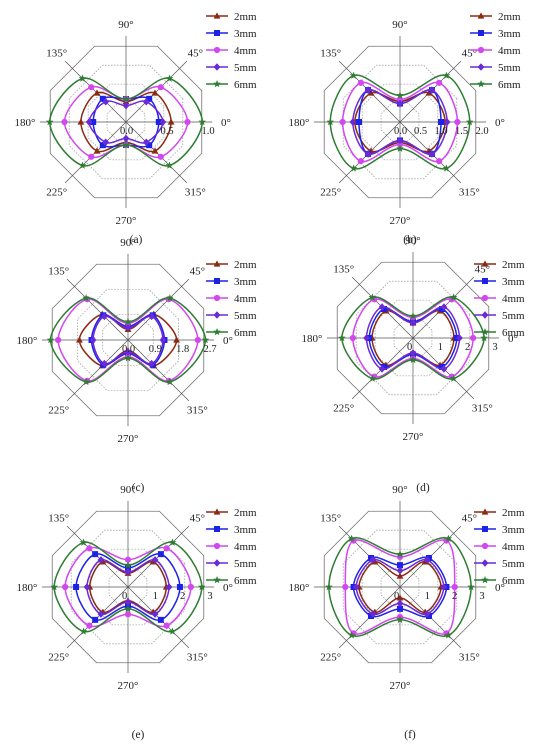 Image resolution: width=550 pixels, height=748 pixels. What do you see at coordinates (427, 596) in the screenshot?
I see `tick-label: 1` at bounding box center [427, 596].